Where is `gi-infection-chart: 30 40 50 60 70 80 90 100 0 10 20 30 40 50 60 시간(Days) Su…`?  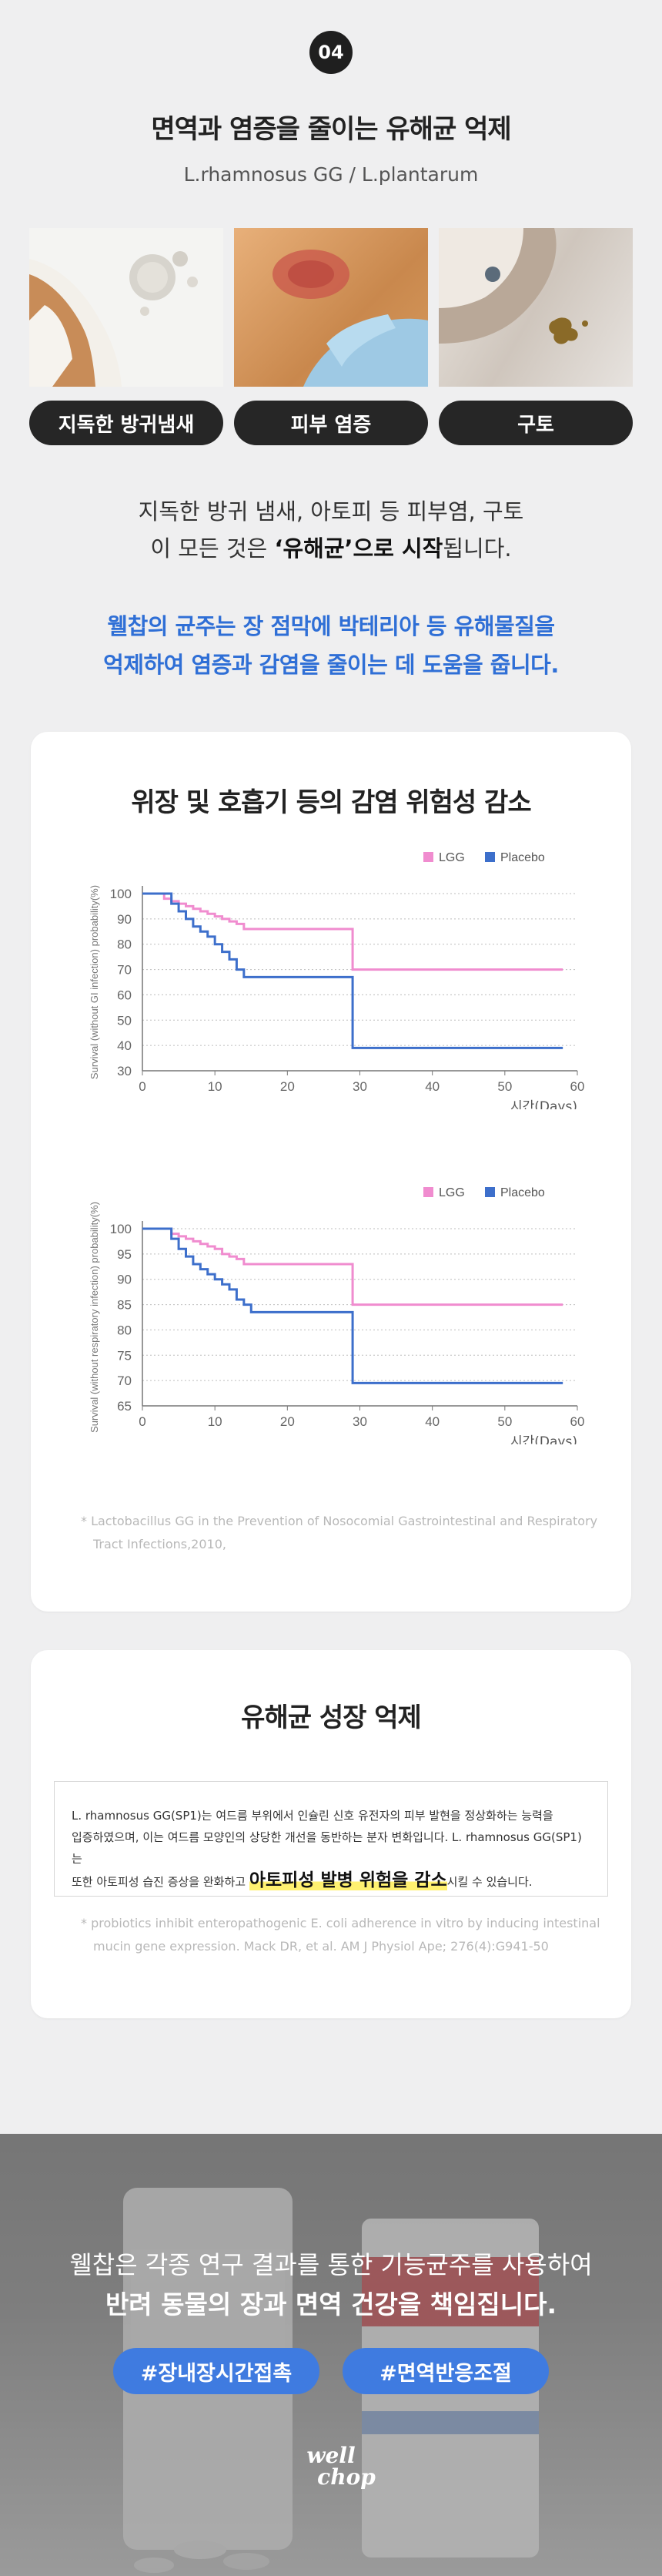 gi-infection-chart: 30 40 50 60 70 80 90 100 0 10 20 30 40 50 60 시간(Days) Su… is located at coordinates (337, 980).